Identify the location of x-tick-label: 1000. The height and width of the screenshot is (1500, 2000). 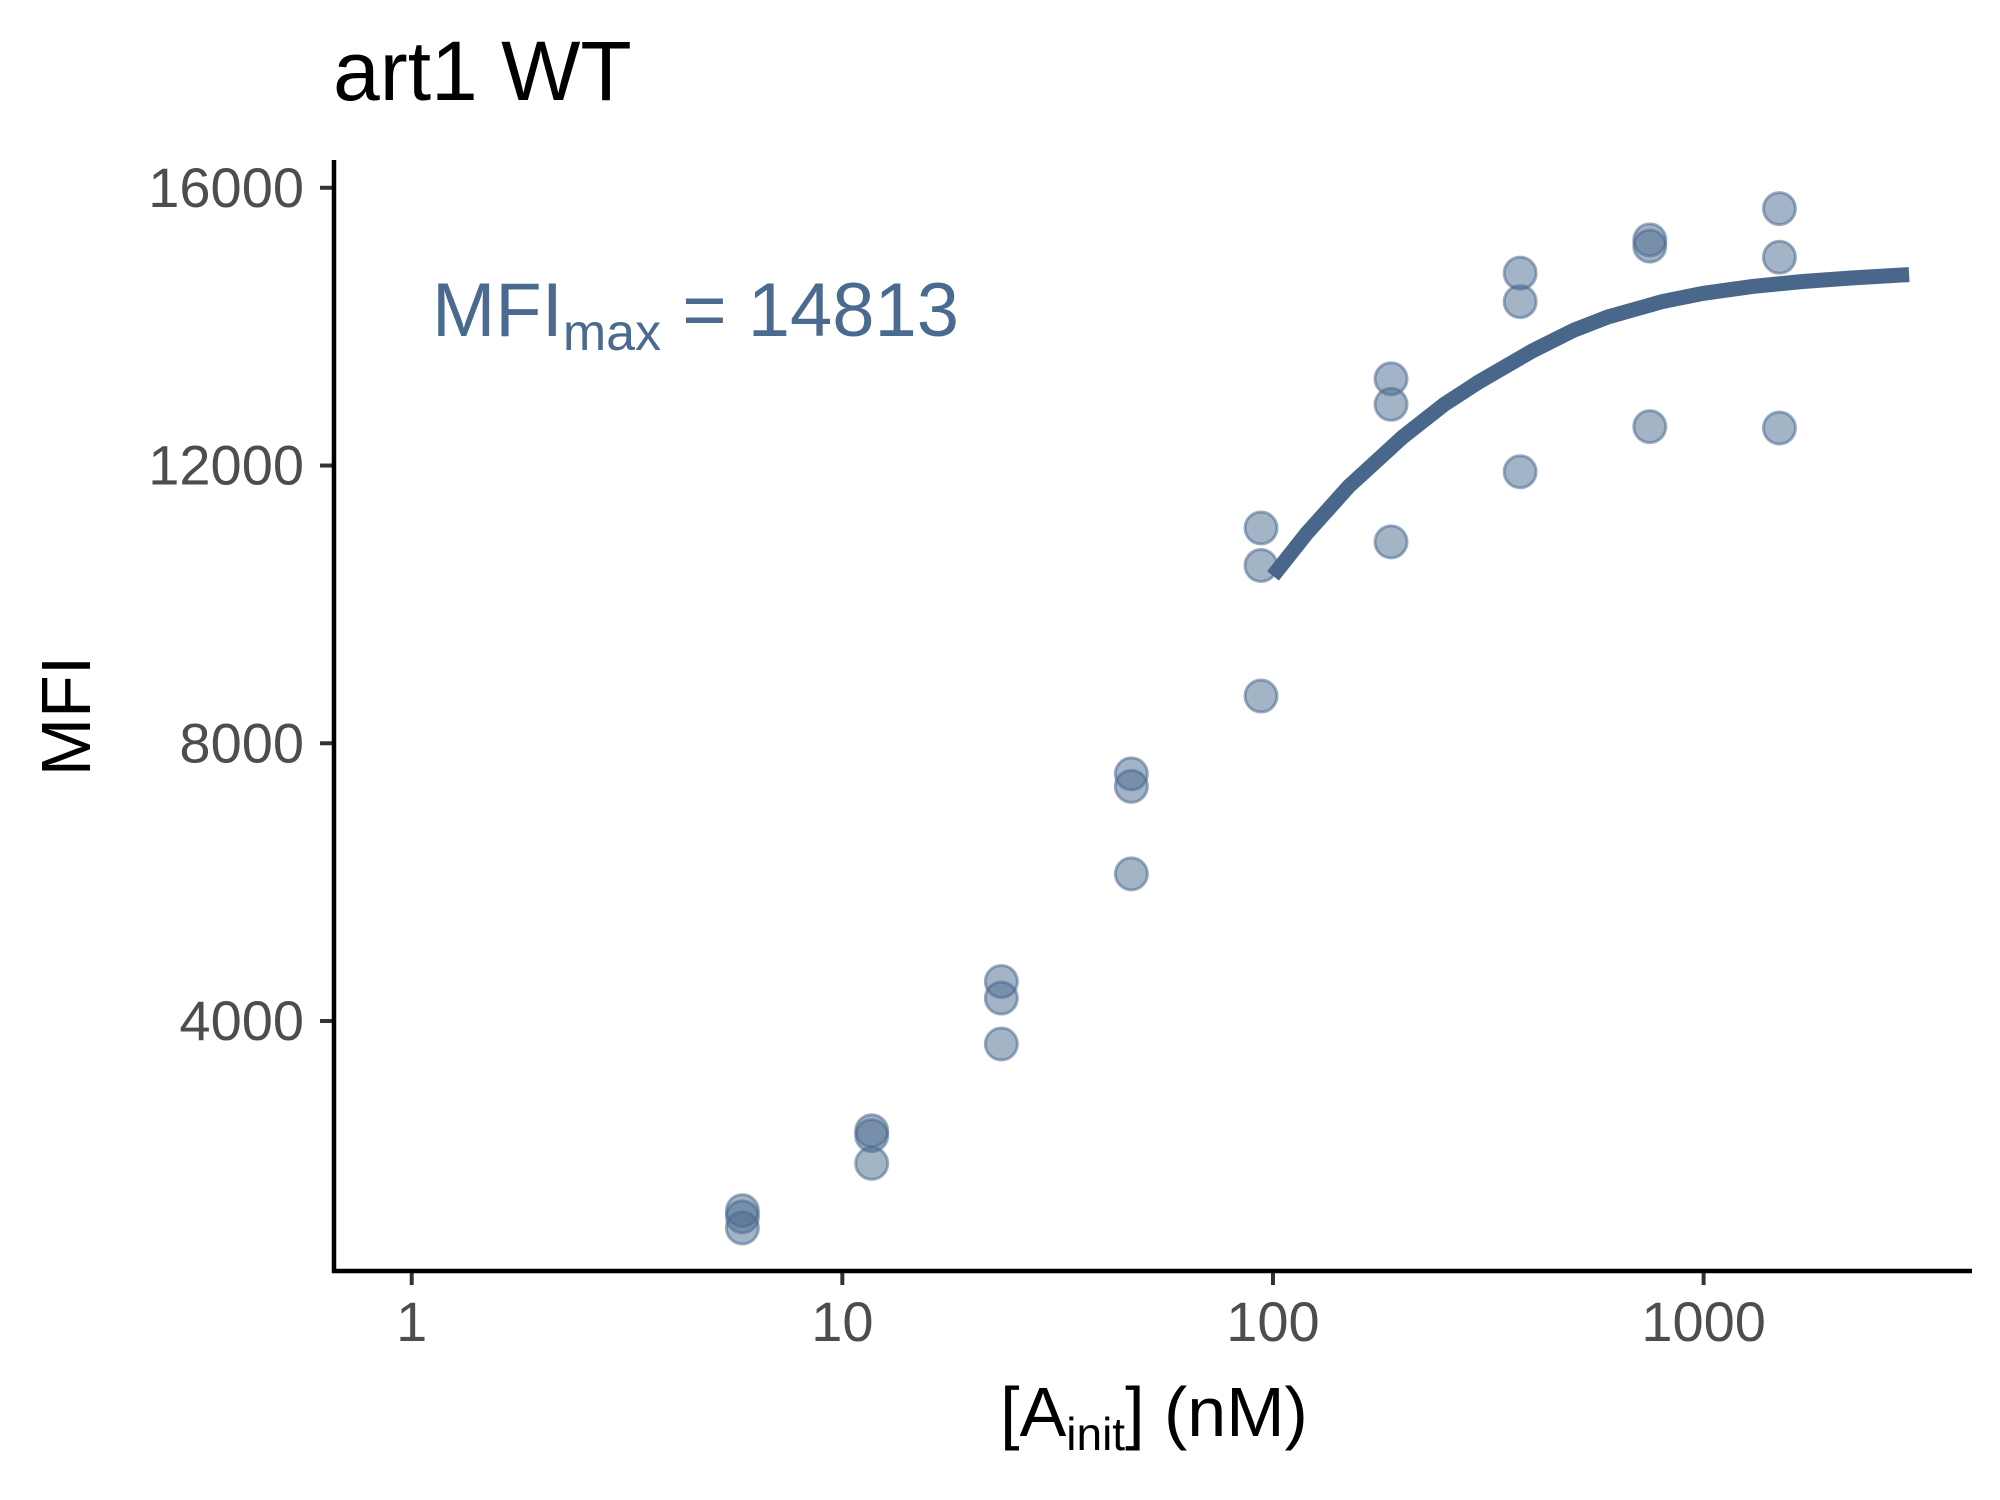
(1703, 1321).